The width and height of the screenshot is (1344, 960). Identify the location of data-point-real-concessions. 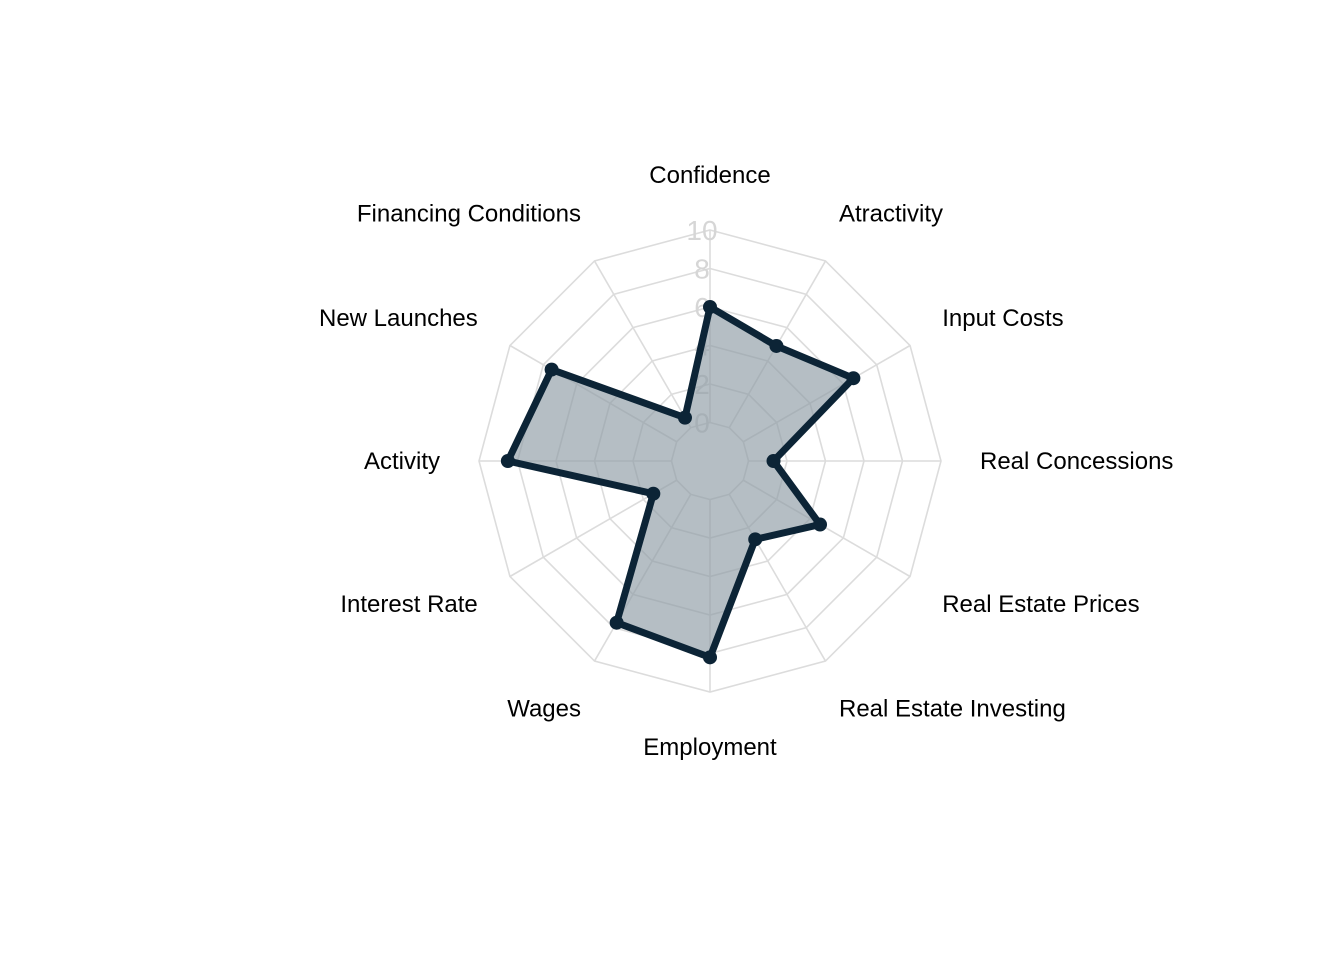
(773, 461).